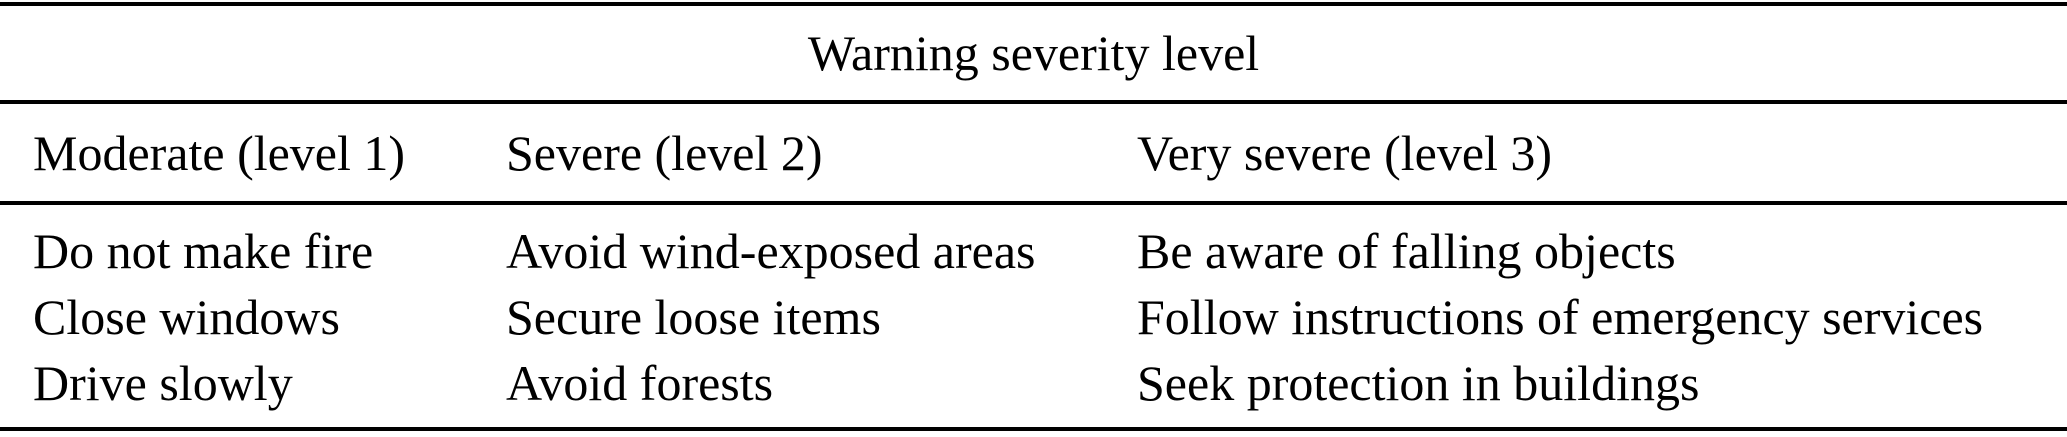  What do you see at coordinates (219, 152) in the screenshot?
I see `column-header-moderate: Moderate (level 1)` at bounding box center [219, 152].